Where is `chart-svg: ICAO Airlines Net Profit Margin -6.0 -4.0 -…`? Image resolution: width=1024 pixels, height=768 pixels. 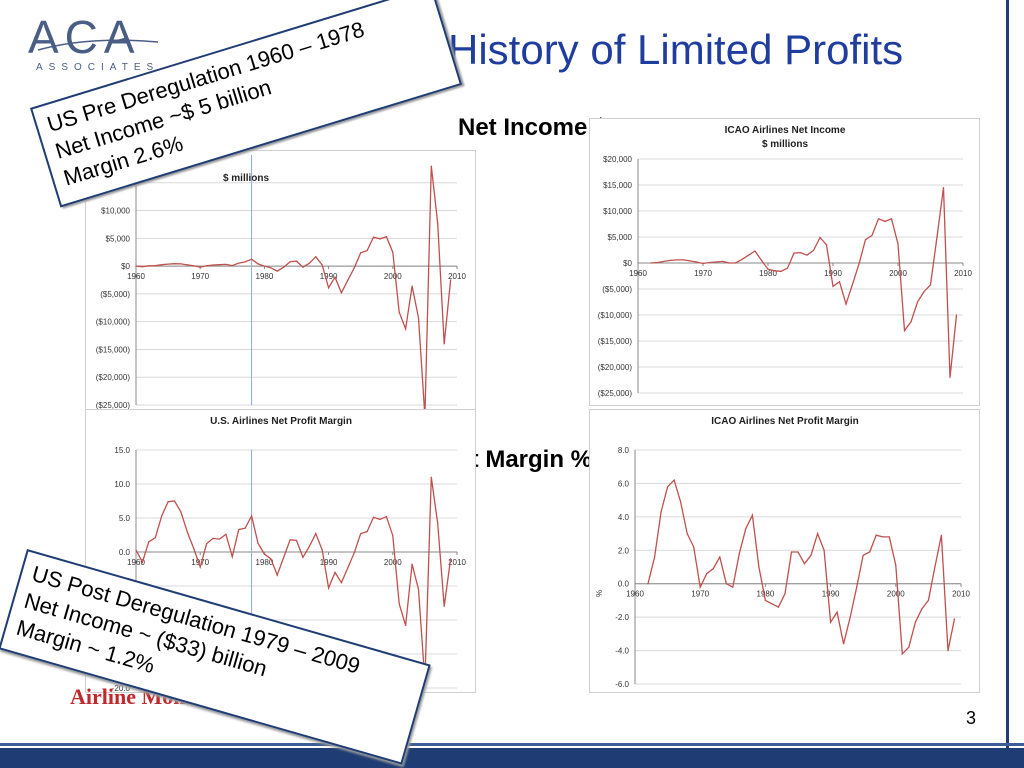 chart-svg: ICAO Airlines Net Profit Margin -6.0 -4.0 -… is located at coordinates (782, 552).